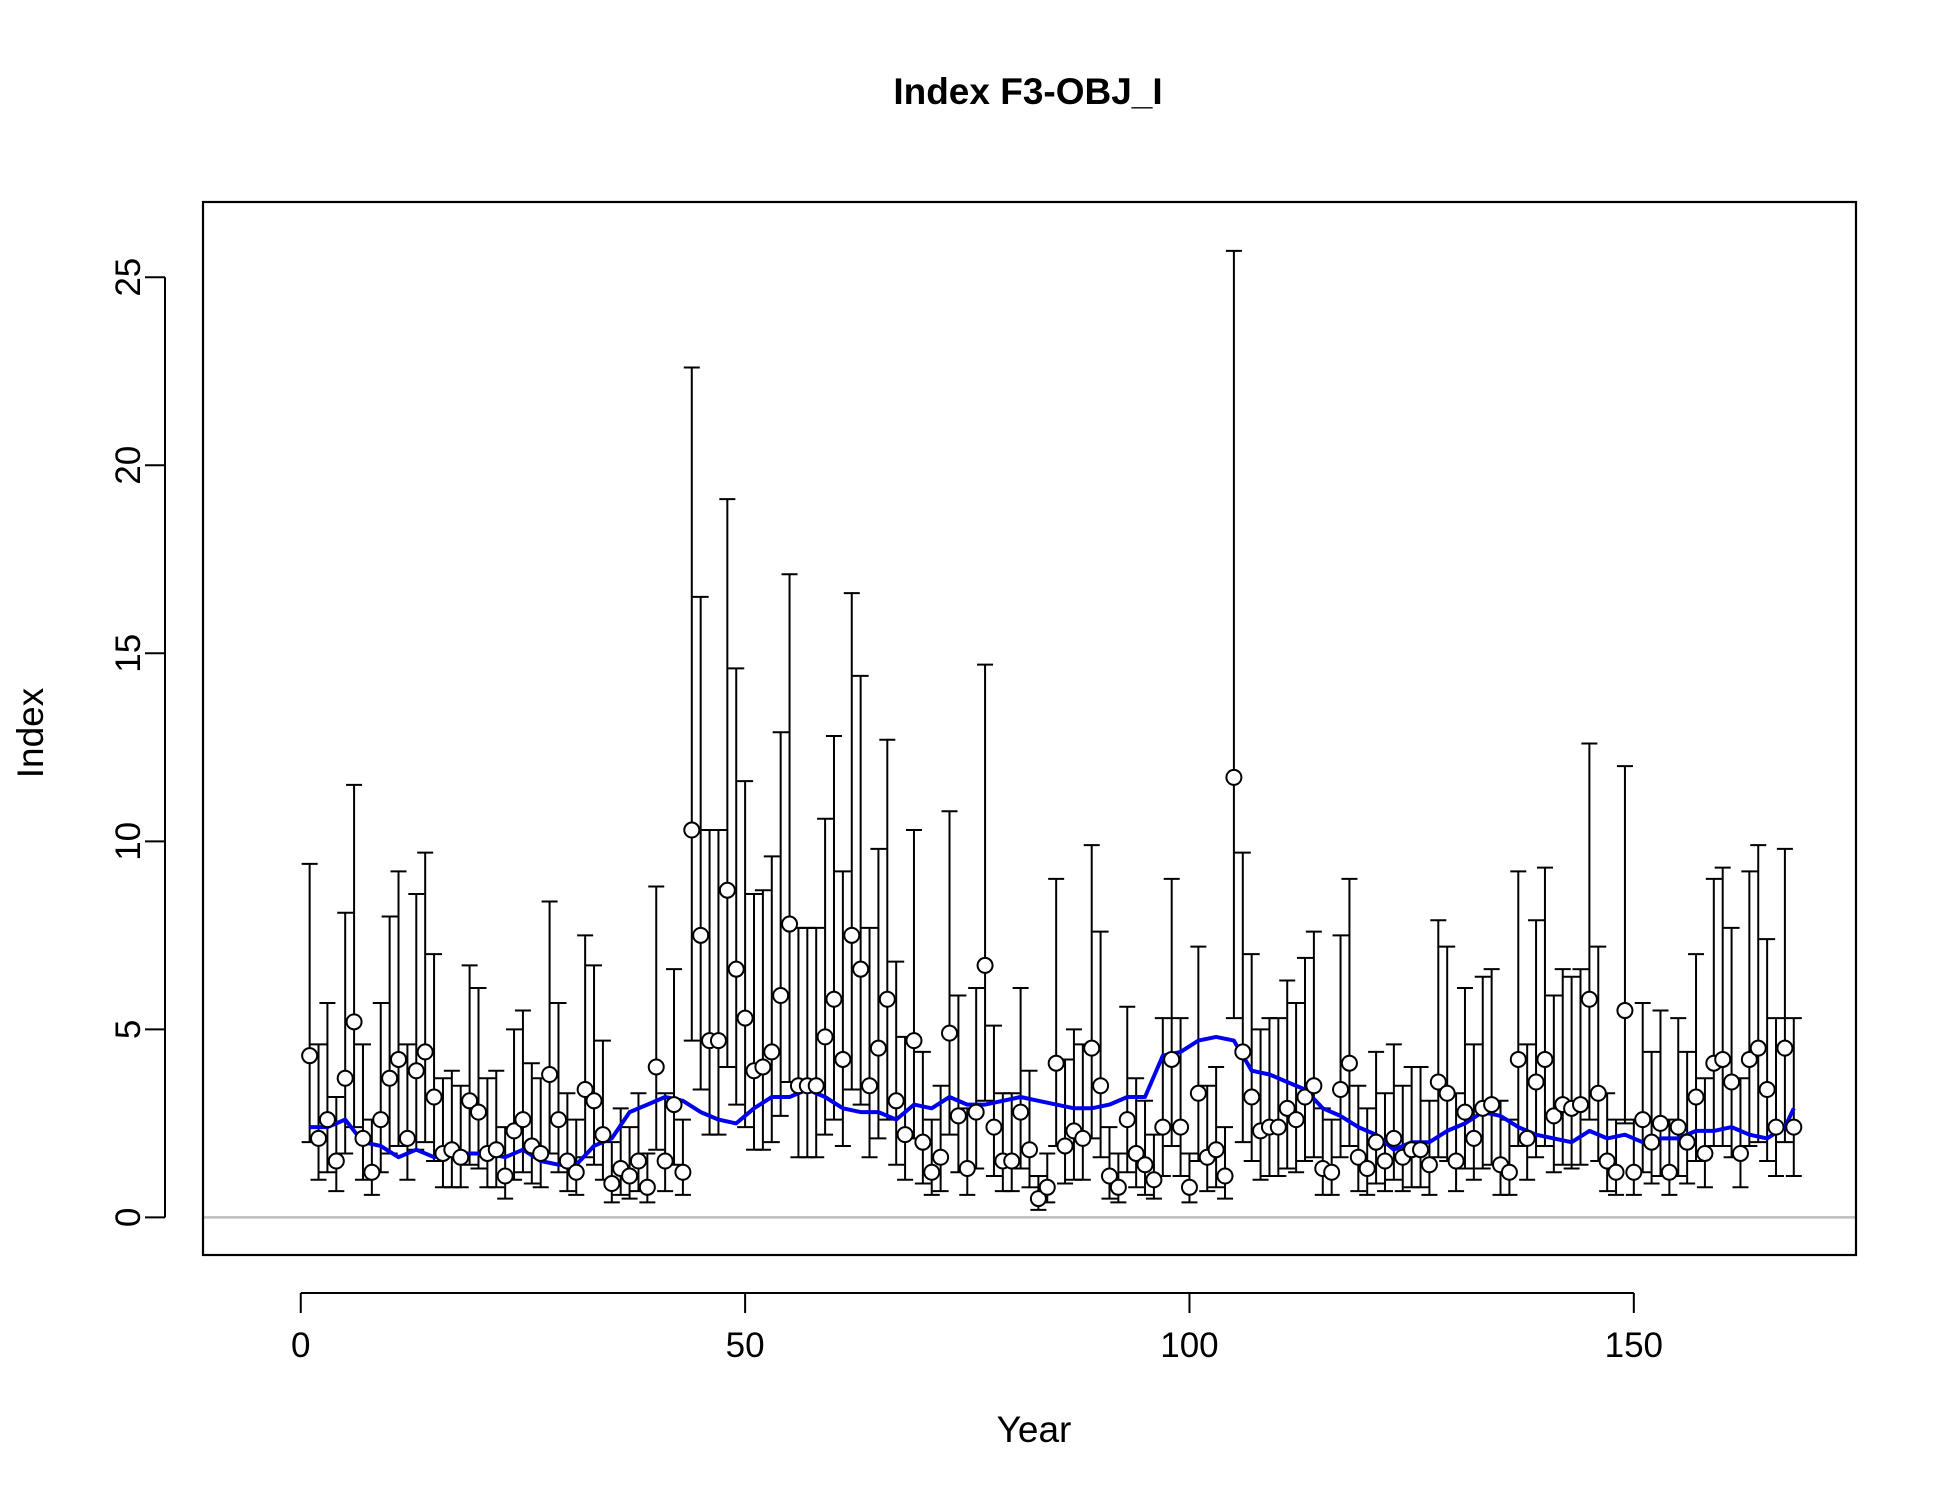 The width and height of the screenshot is (1950, 1500). What do you see at coordinates (1634, 1345) in the screenshot?
I see `x-tick-label: 150` at bounding box center [1634, 1345].